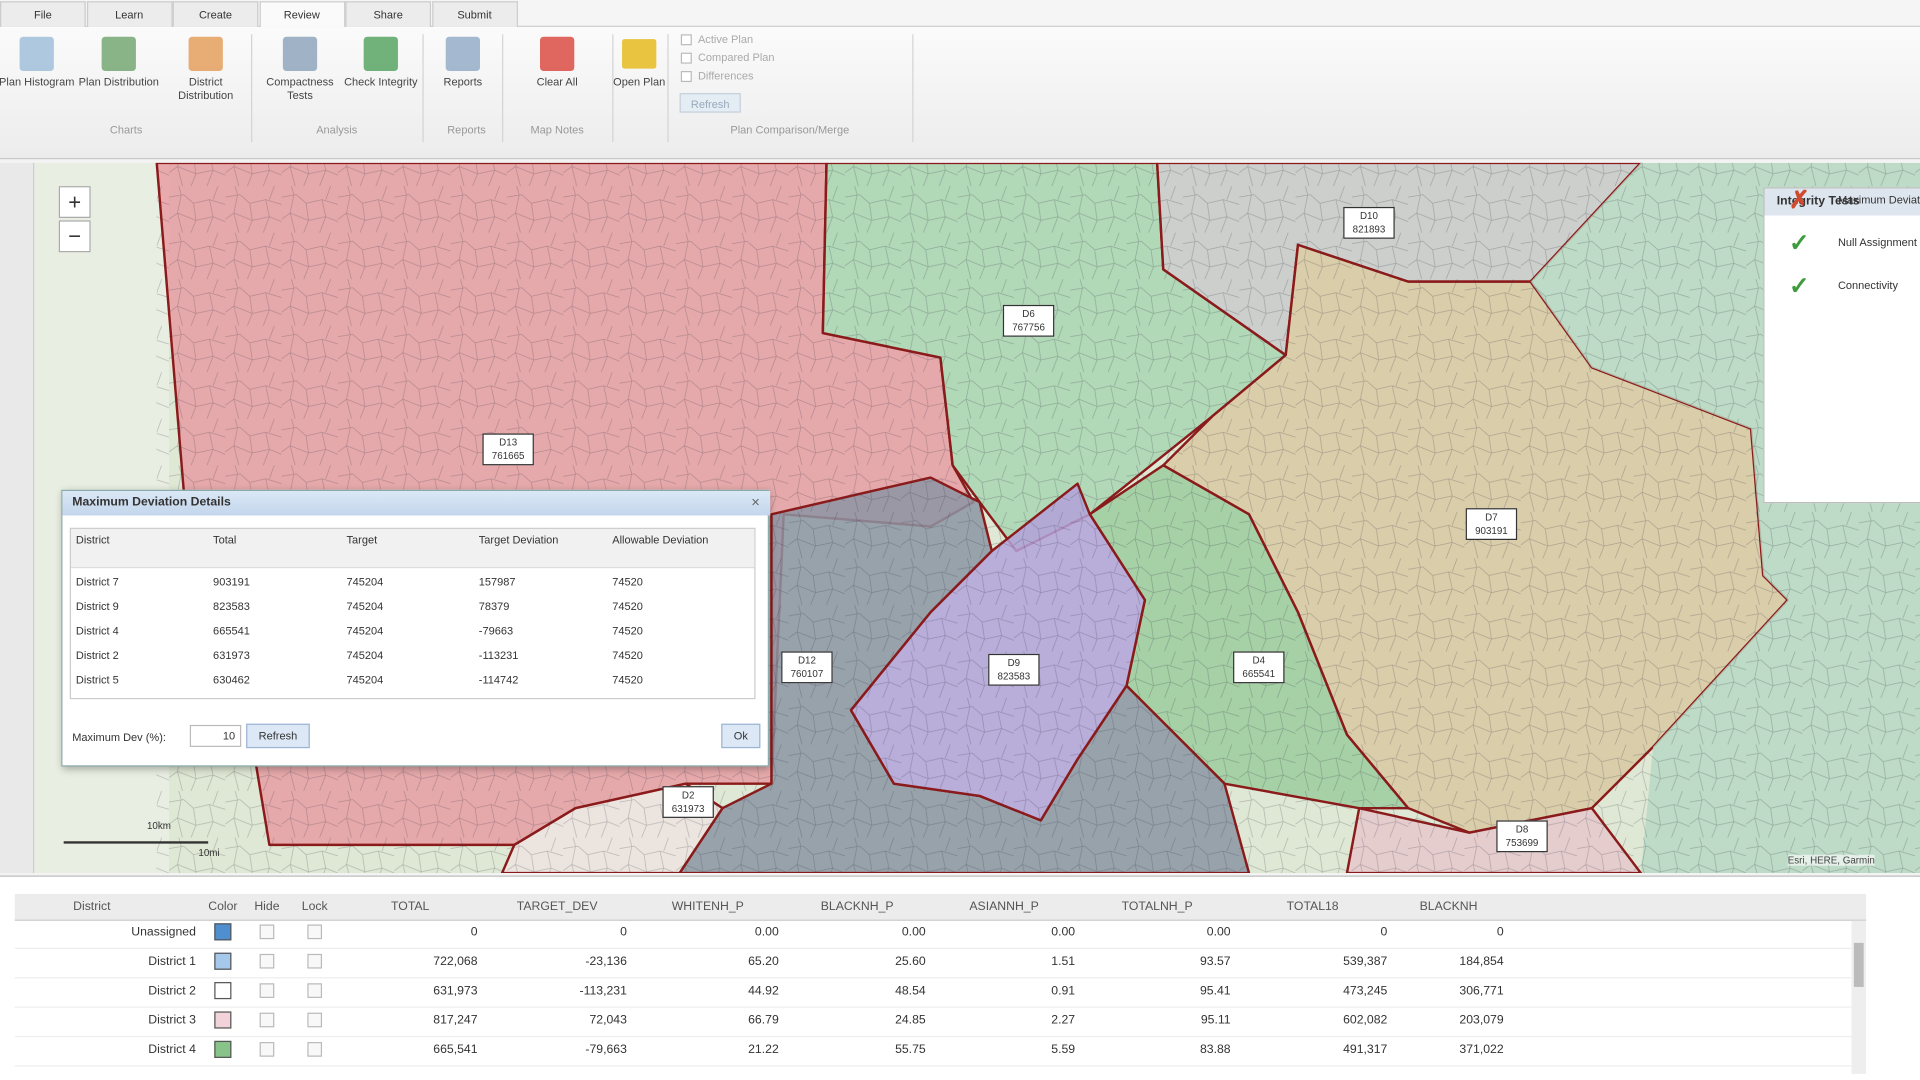 The height and width of the screenshot is (1080, 1920). Describe the element at coordinates (627, 655) in the screenshot. I see `table-cell: 74520` at that location.